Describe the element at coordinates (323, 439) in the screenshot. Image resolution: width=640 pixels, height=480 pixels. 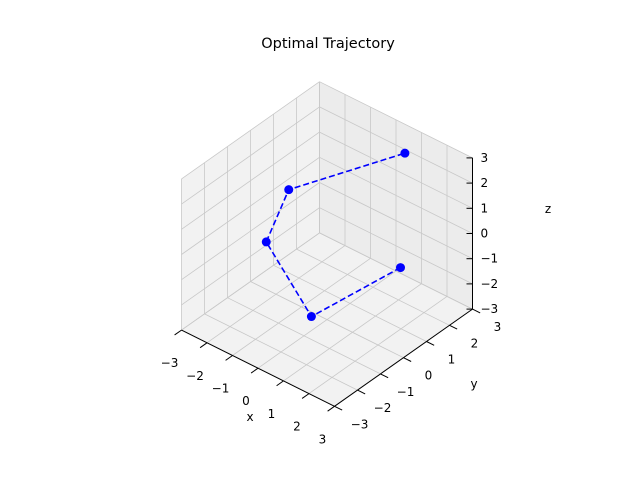
I see `x-tick-label: 3` at that location.